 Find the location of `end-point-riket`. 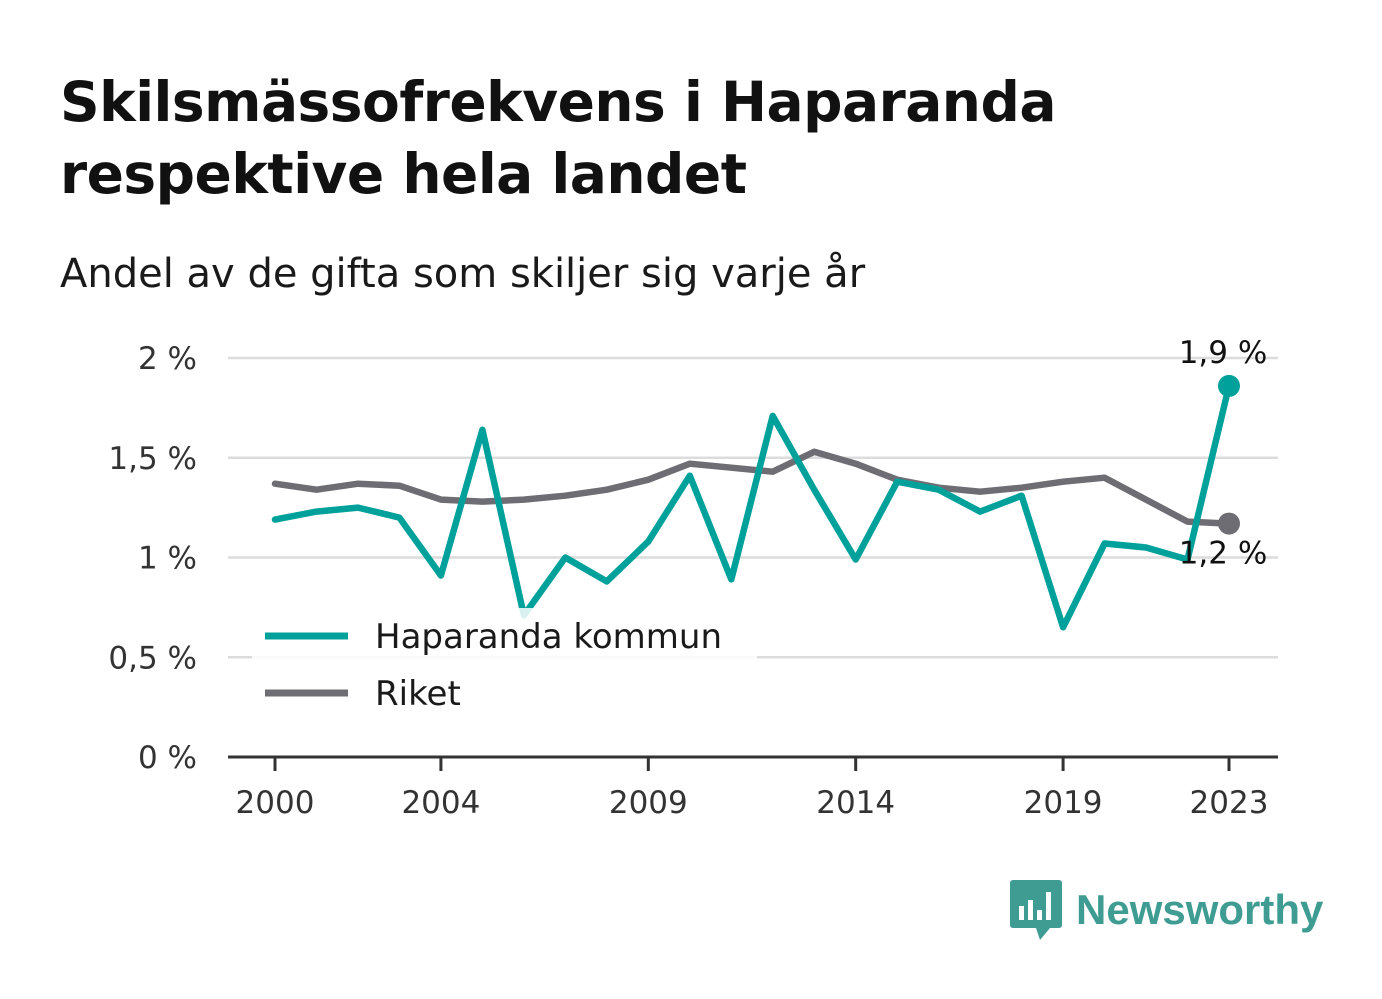

end-point-riket is located at coordinates (1229, 523).